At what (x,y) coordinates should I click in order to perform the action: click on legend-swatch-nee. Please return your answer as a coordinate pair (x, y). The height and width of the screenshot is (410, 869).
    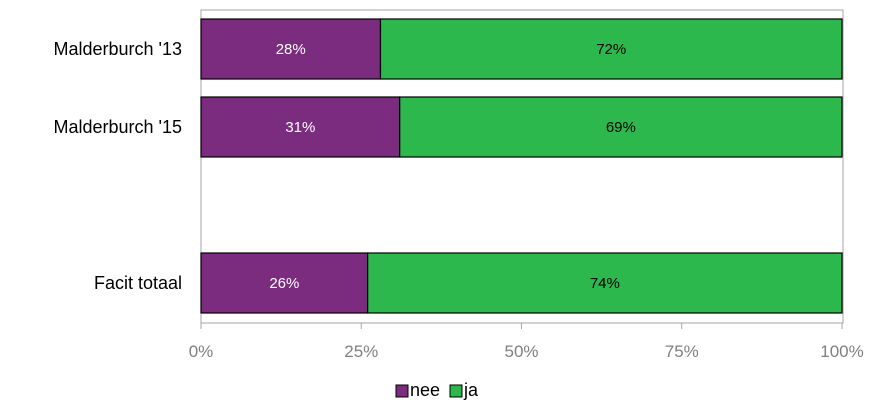
    Looking at the image, I should click on (402, 391).